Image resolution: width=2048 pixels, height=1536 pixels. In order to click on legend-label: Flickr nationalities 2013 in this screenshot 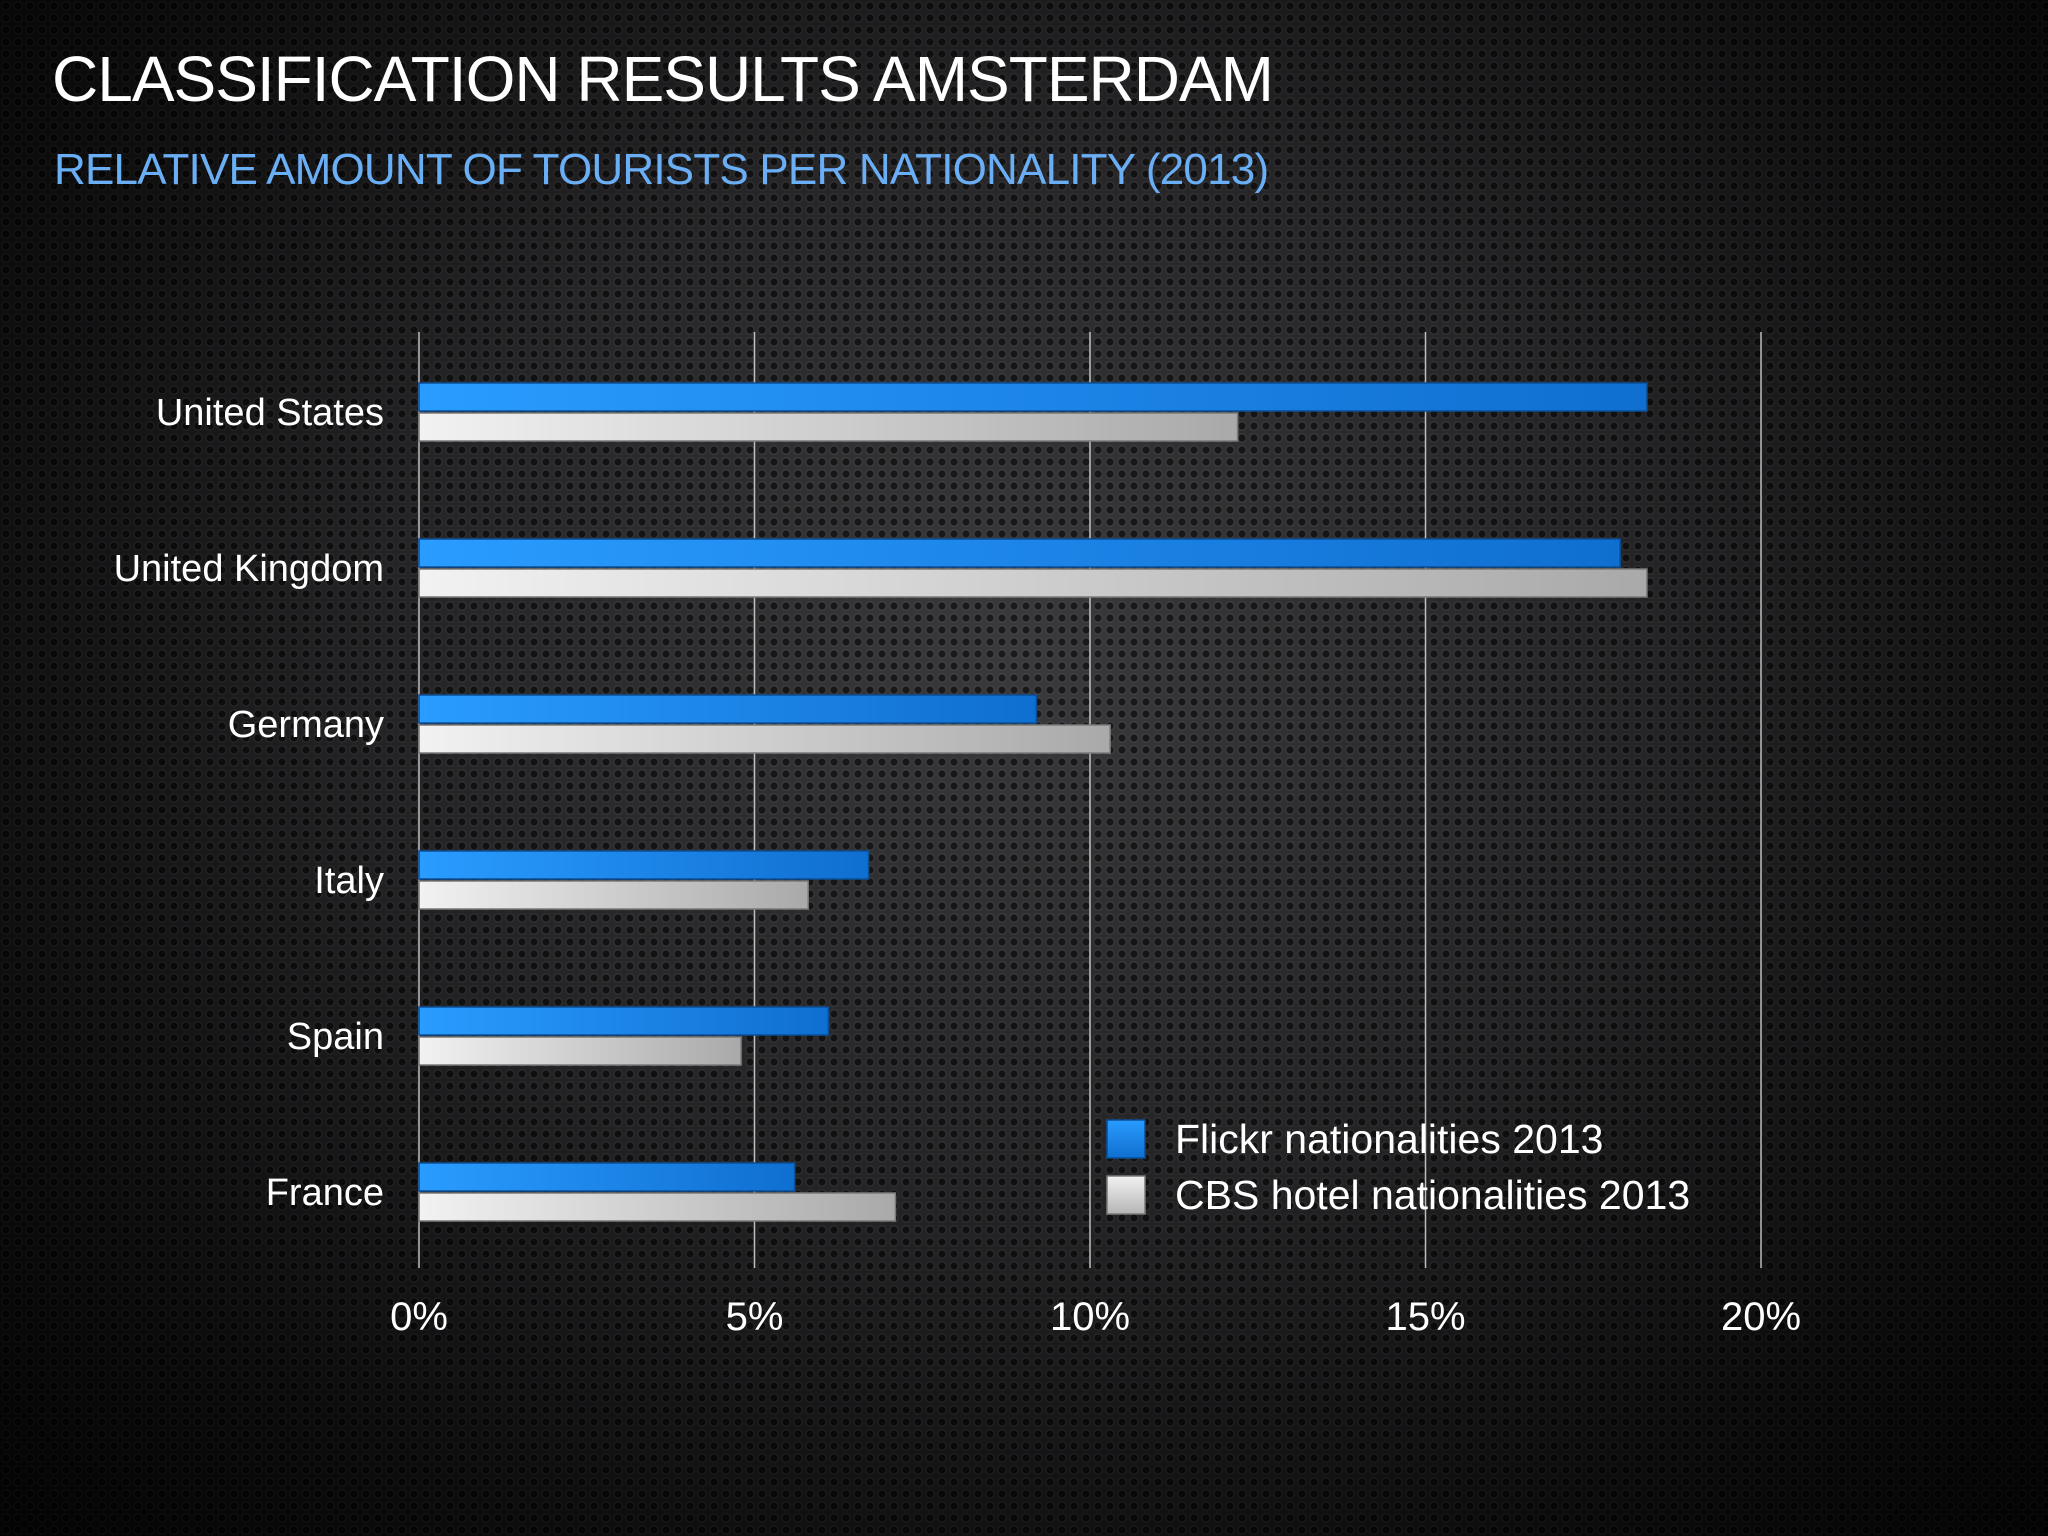, I will do `click(1389, 1139)`.